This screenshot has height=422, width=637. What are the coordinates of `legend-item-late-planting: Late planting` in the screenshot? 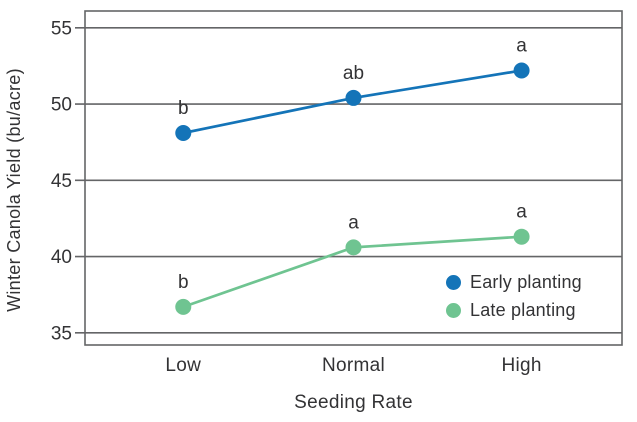 It's located at (514, 310).